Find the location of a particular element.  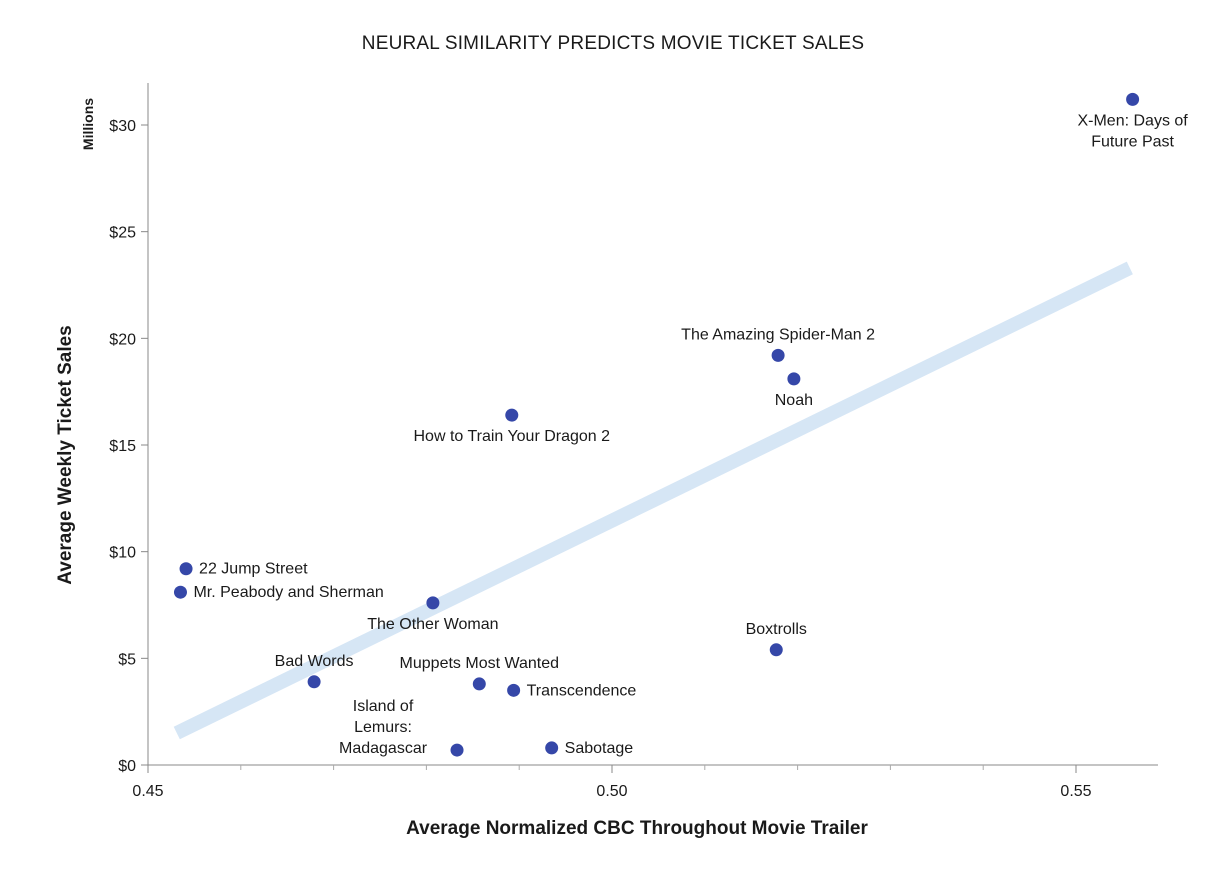

data-point-label-line: 22 Jump Street is located at coordinates (253, 569).